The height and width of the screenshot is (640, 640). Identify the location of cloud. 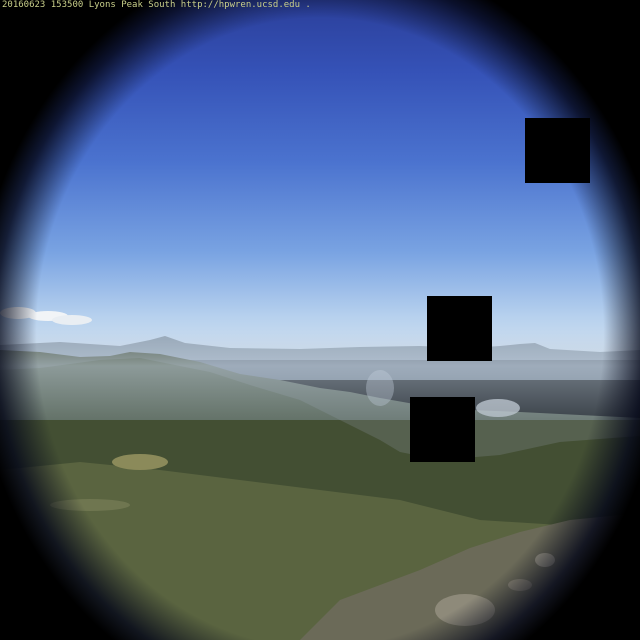
(72, 320).